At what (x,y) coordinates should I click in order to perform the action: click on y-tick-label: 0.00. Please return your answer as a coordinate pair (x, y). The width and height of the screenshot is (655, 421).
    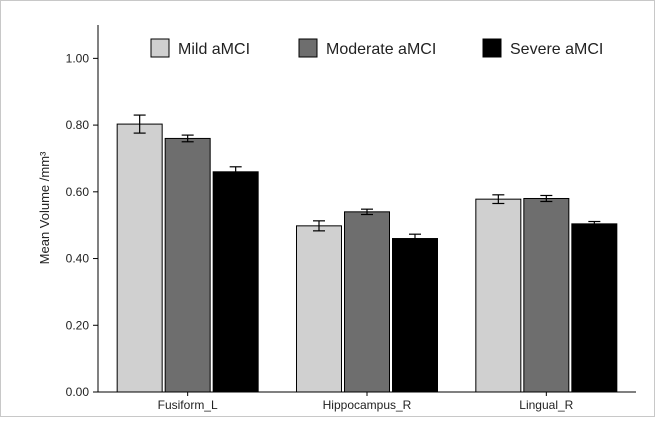
    Looking at the image, I should click on (78, 392).